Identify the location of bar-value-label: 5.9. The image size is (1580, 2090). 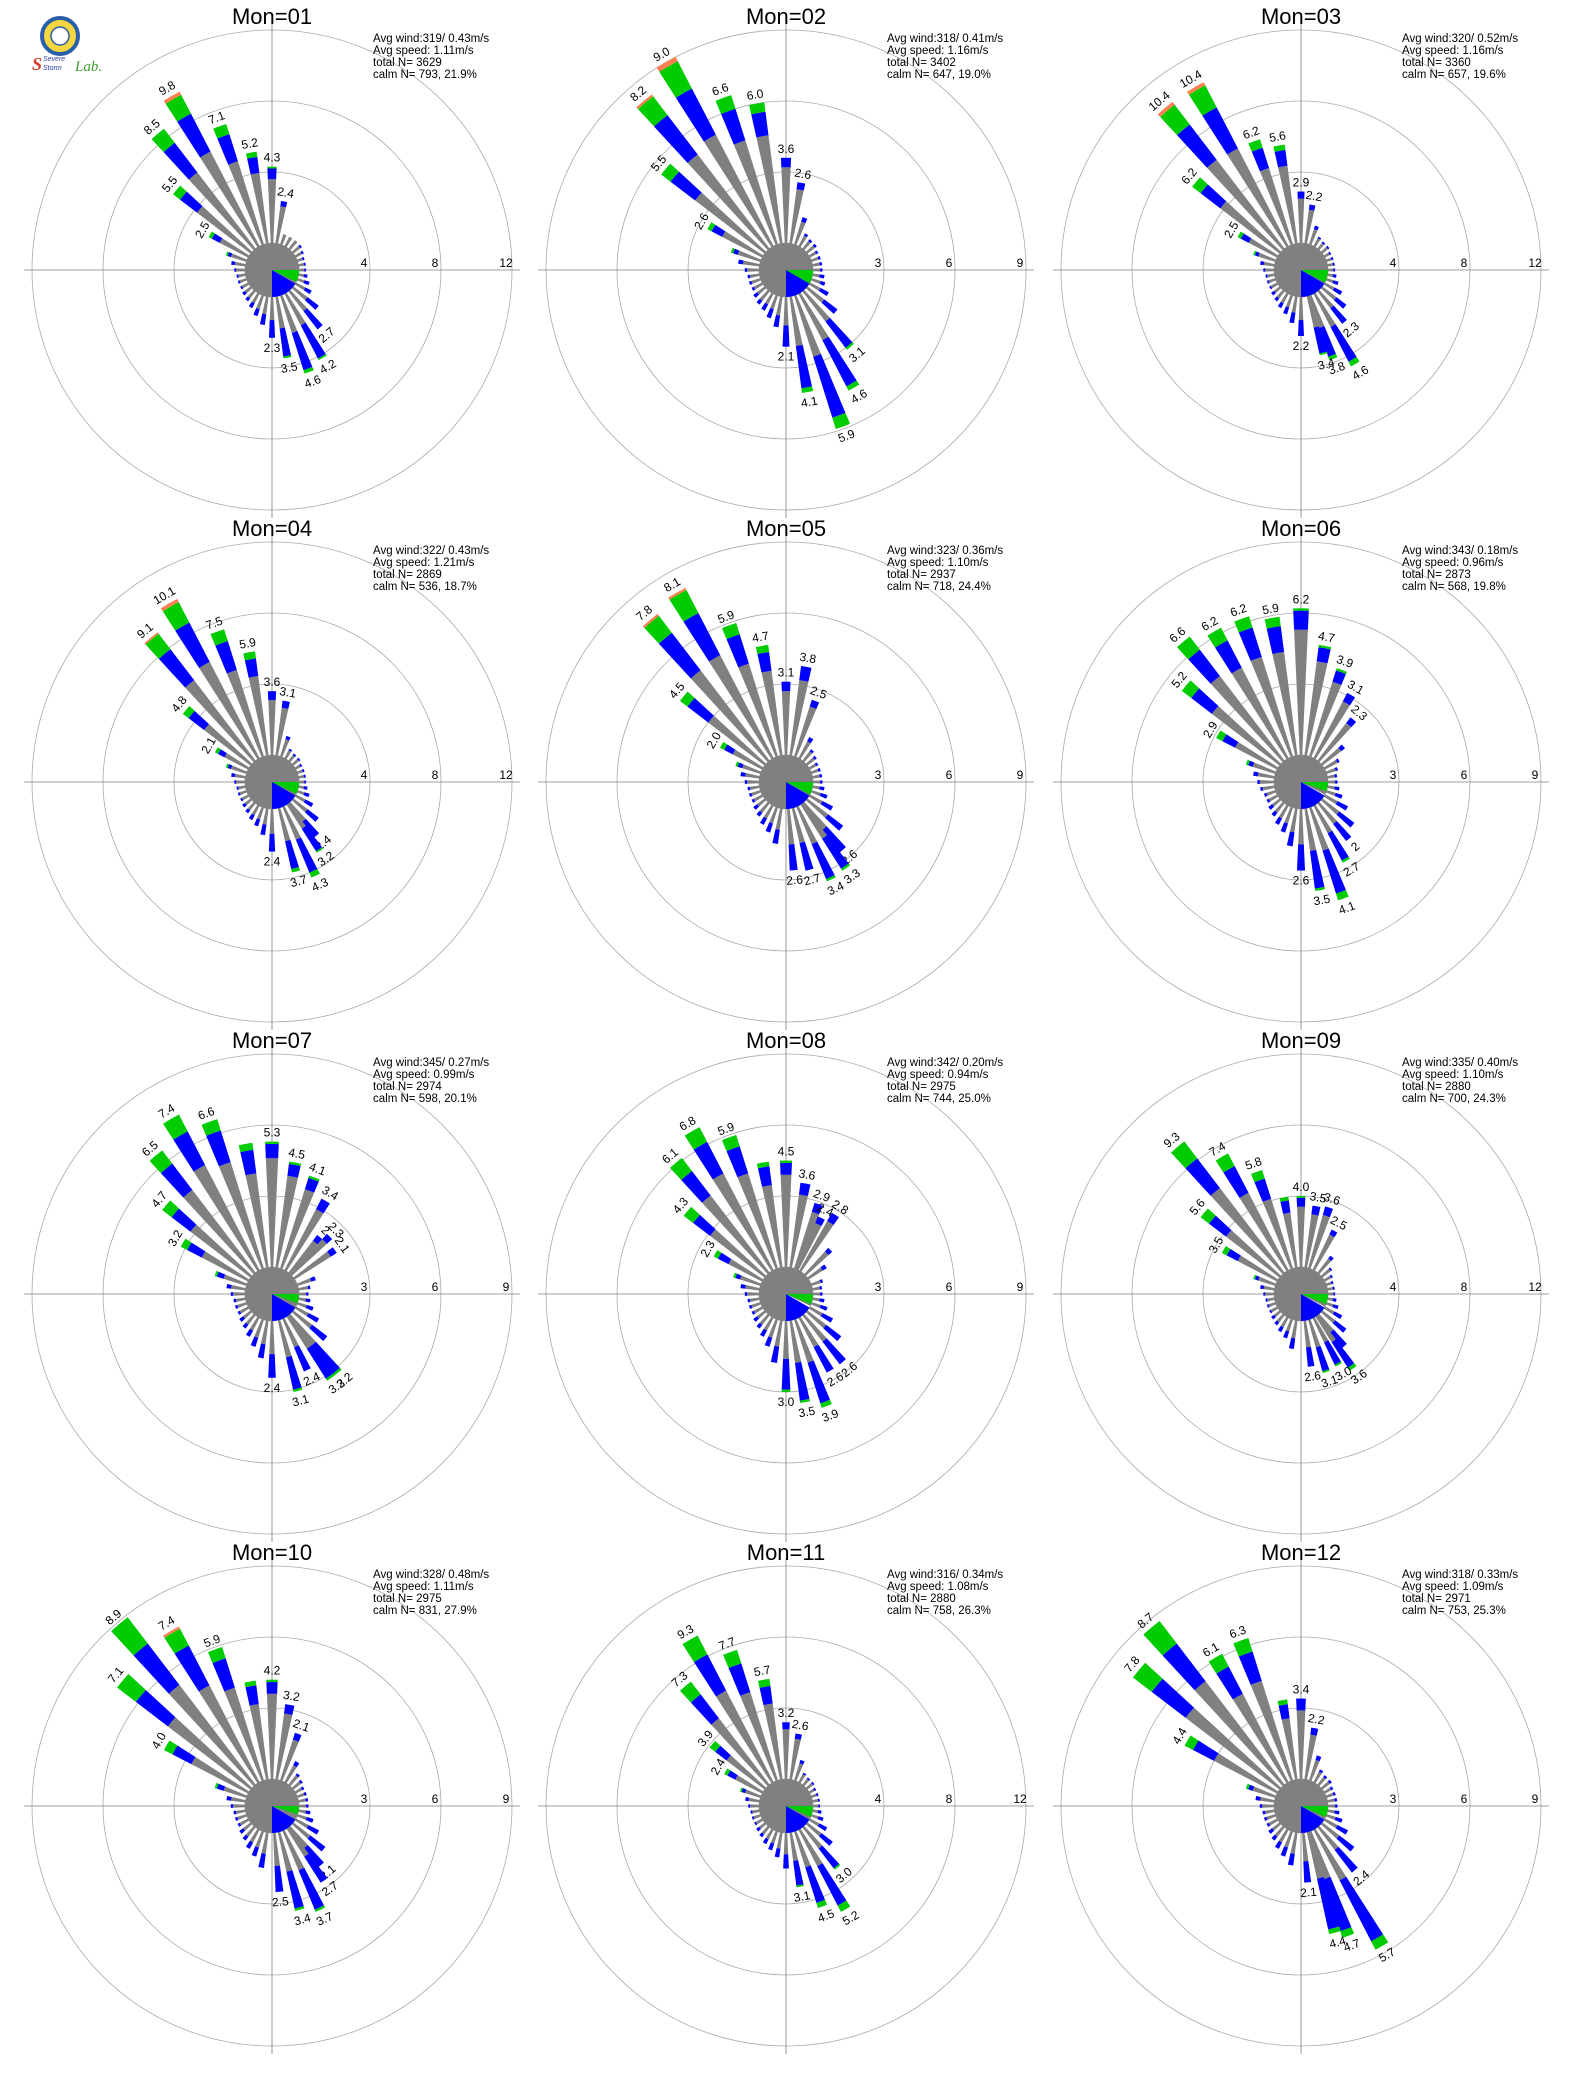
(846, 435).